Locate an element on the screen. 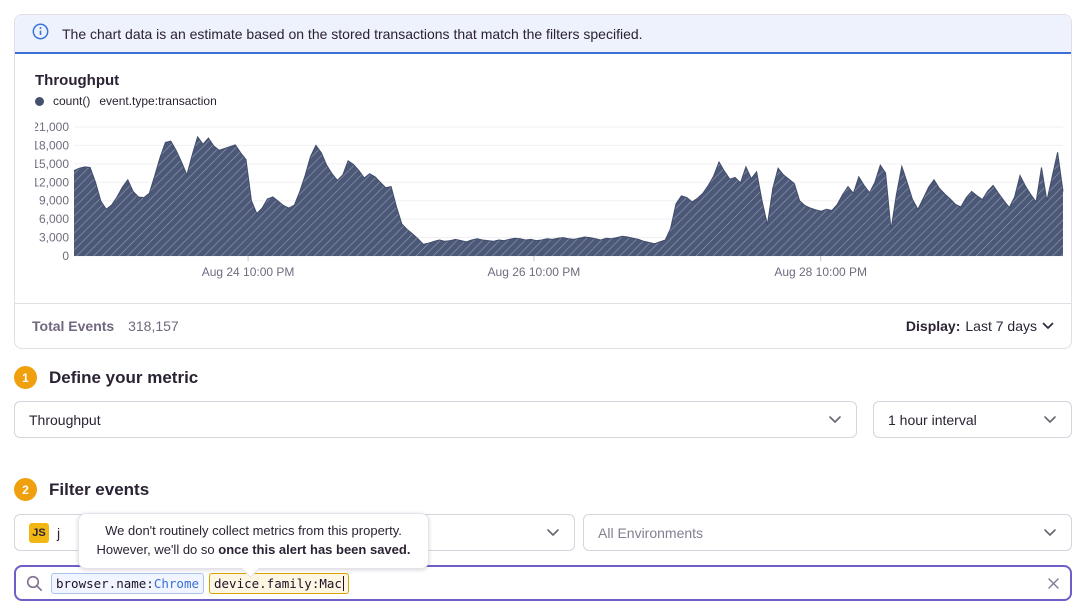 The width and height of the screenshot is (1086, 602). total-events: Total Events 318,157 is located at coordinates (105, 326).